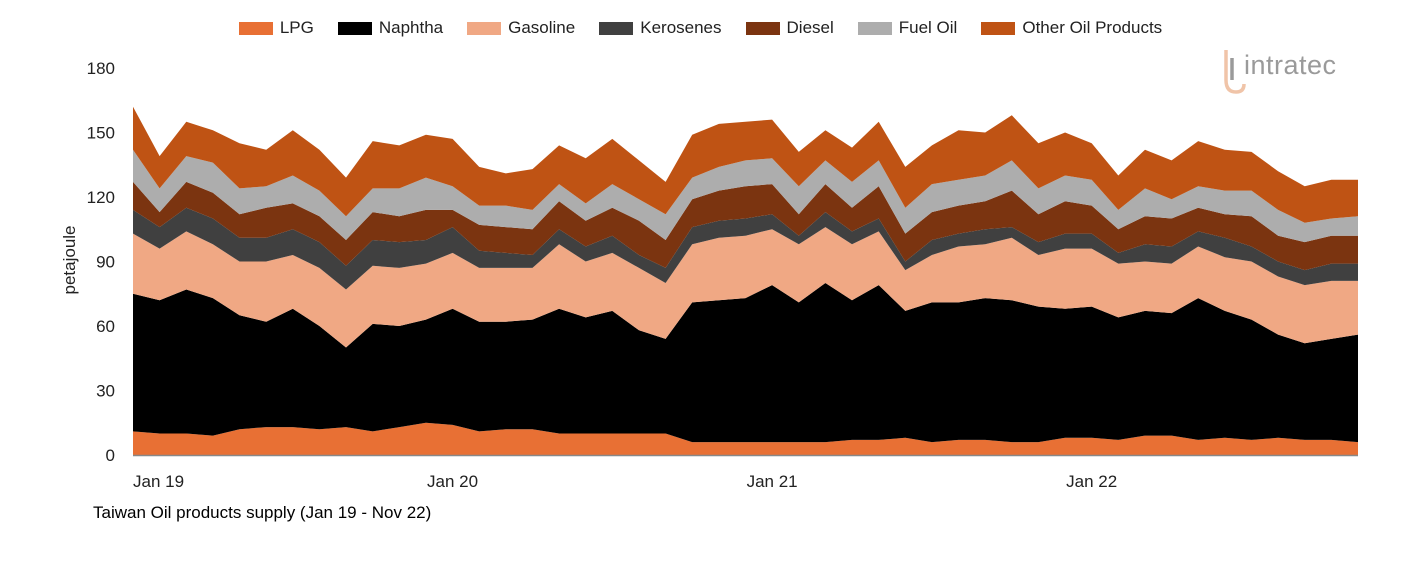  Describe the element at coordinates (452, 481) in the screenshot. I see `x-tick-label: Jan 20` at that location.